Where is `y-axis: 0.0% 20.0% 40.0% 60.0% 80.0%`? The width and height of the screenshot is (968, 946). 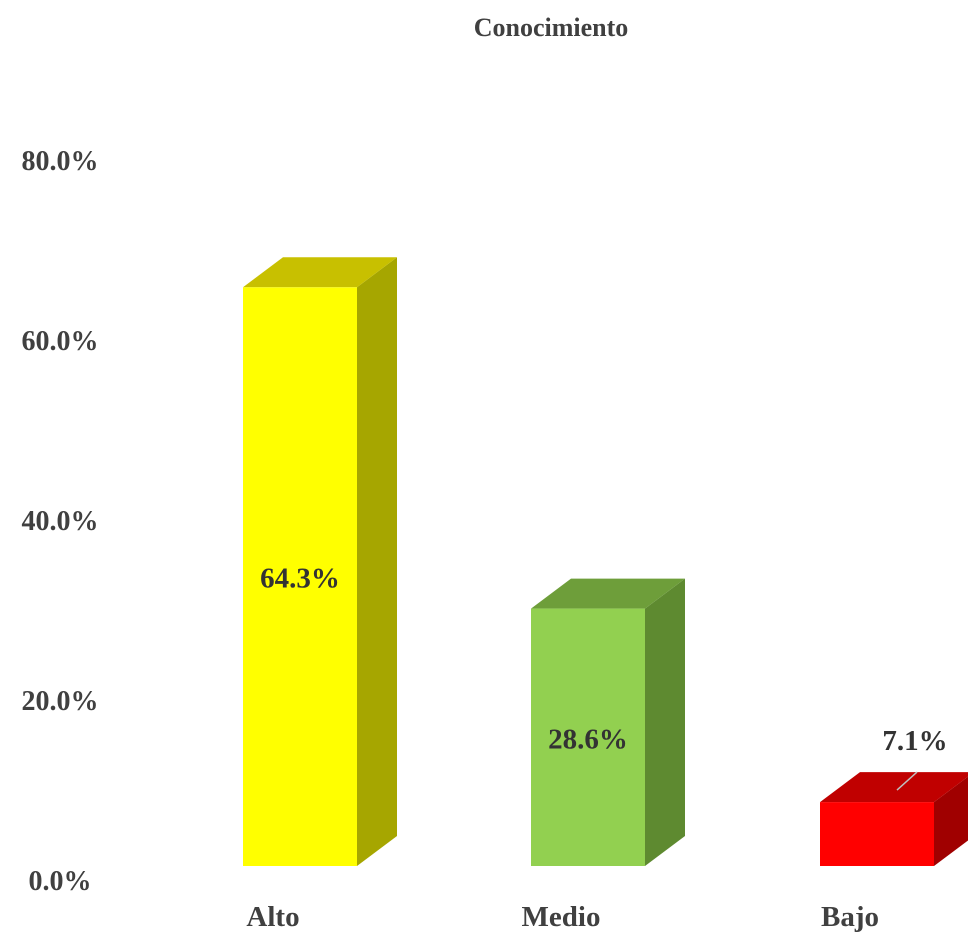
y-axis: 0.0% 20.0% 40.0% 60.0% 80.0% is located at coordinates (60, 521).